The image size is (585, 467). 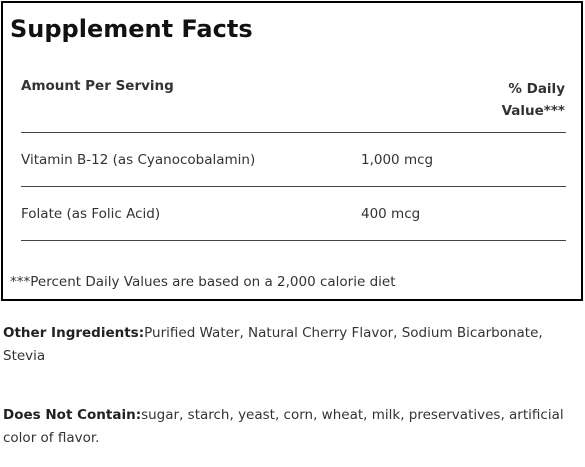 What do you see at coordinates (533, 111) in the screenshot?
I see `daily-value-label-line2: Value***` at bounding box center [533, 111].